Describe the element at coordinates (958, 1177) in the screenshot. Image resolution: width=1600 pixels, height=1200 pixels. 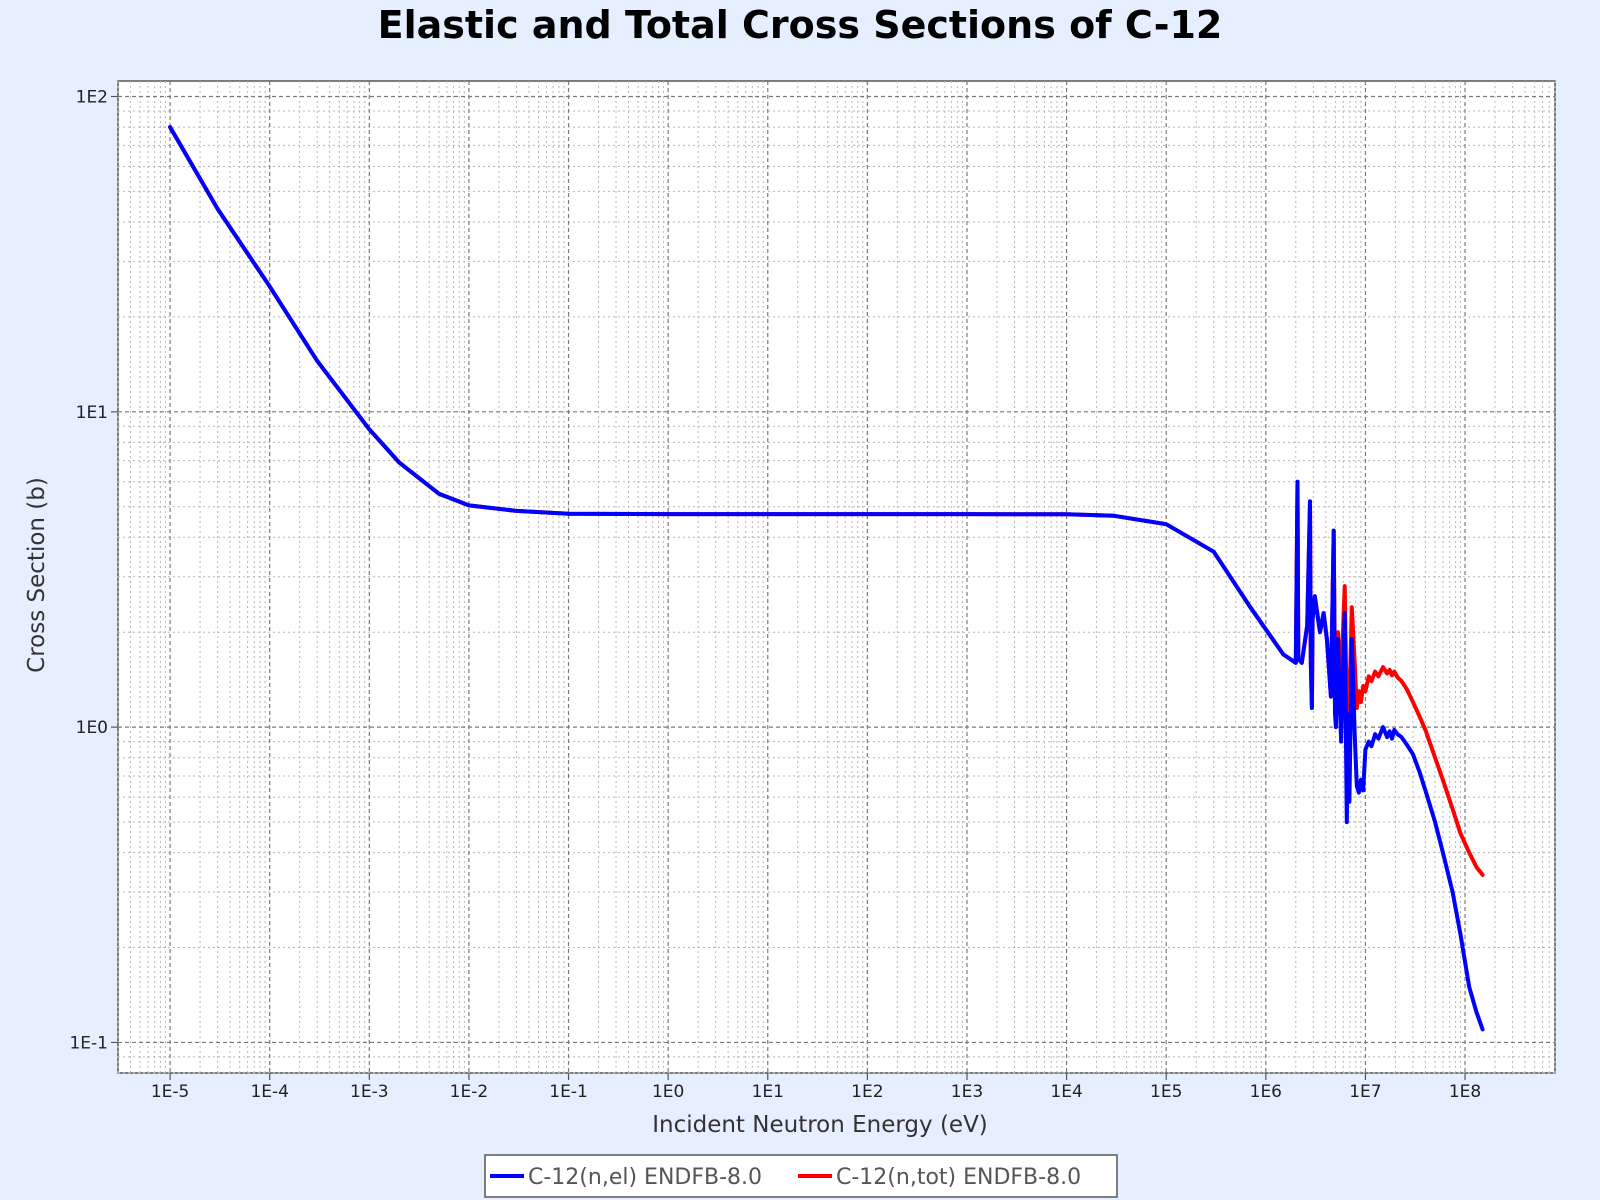
I see `legend-label-total: C-12(n,tot) ENDFB-8.0` at that location.